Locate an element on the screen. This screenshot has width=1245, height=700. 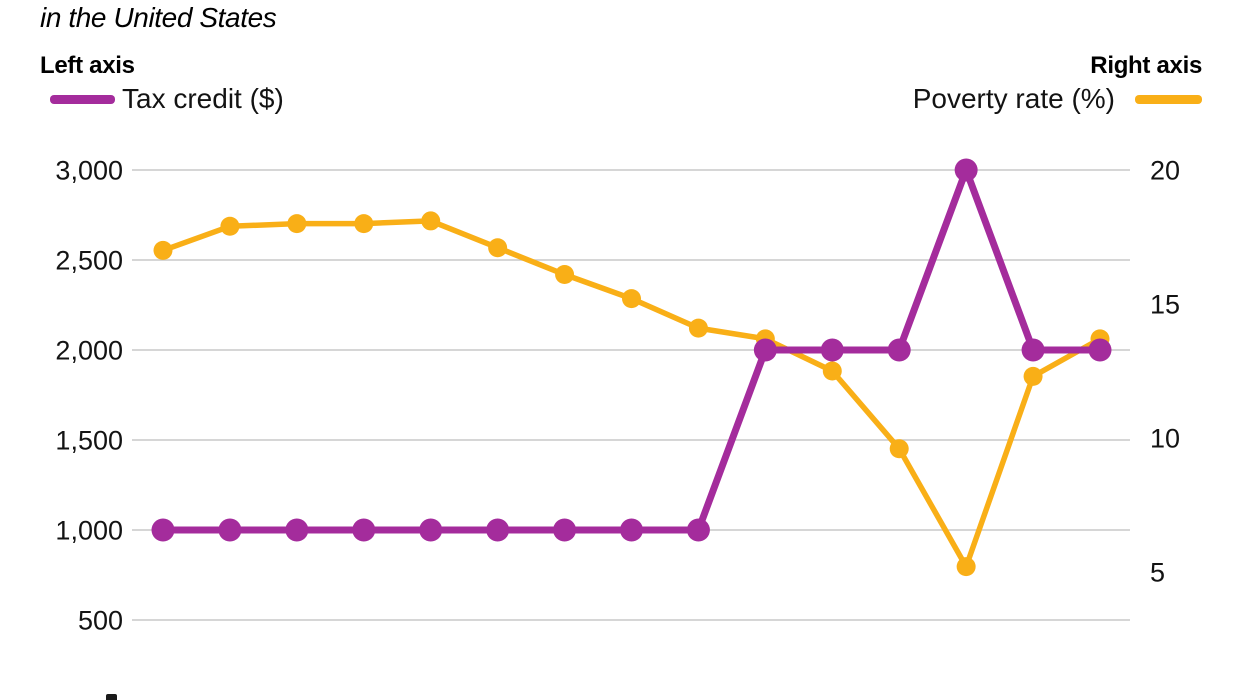
left-axis-tick-label: 1,500 is located at coordinates (89, 441).